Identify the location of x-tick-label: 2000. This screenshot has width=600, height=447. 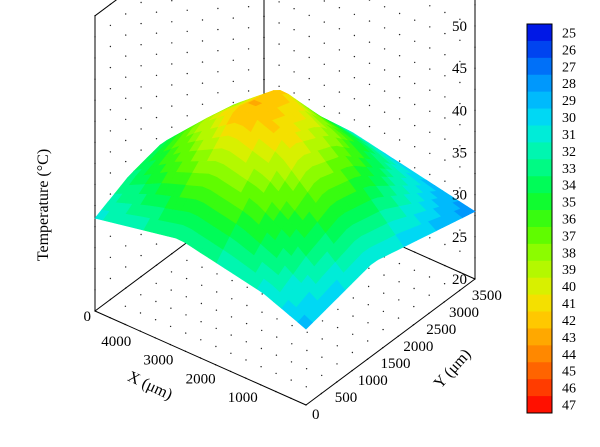
(201, 379).